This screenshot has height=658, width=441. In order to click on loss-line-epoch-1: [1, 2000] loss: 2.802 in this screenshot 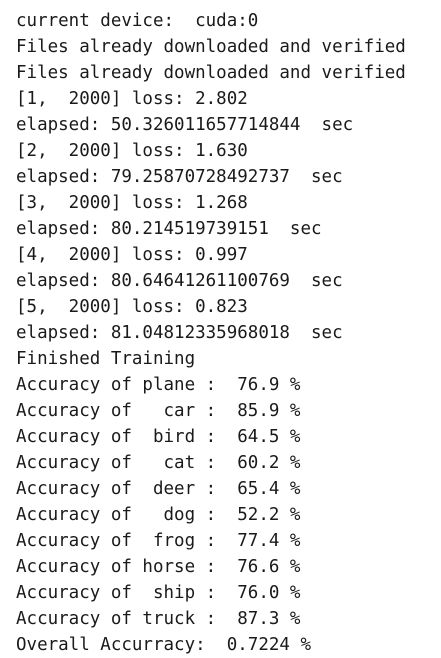, I will do `click(132, 99)`.